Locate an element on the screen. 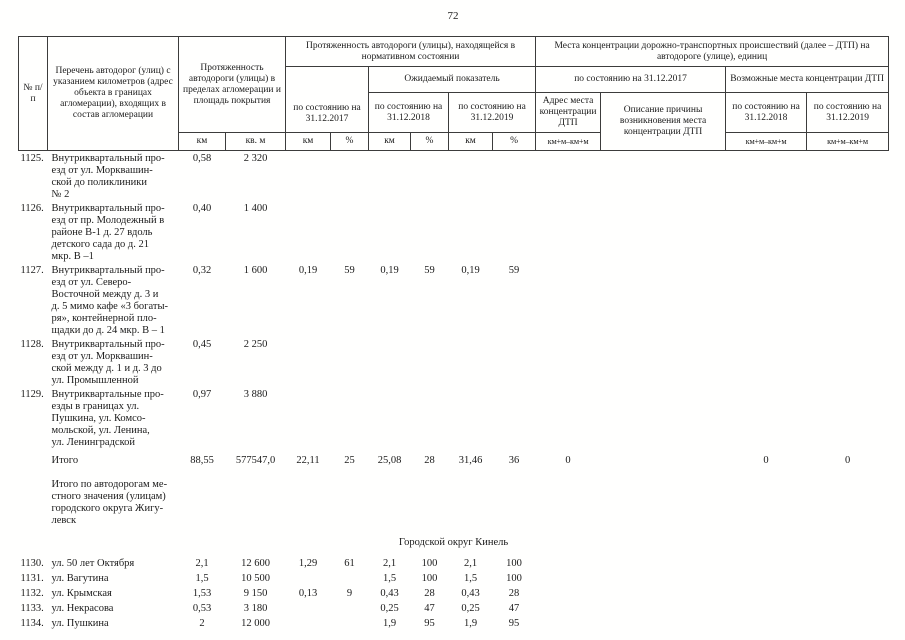  row-number: 1134. is located at coordinates (32, 623).